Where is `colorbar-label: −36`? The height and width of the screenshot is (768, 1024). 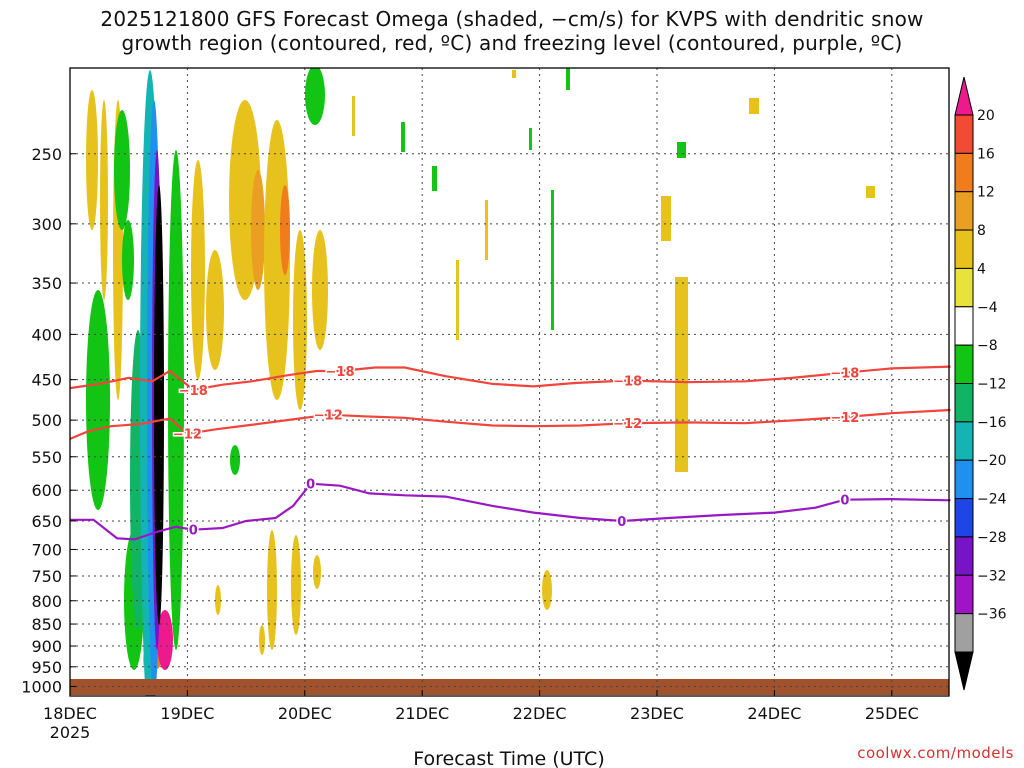
colorbar-label: −36 is located at coordinates (992, 615).